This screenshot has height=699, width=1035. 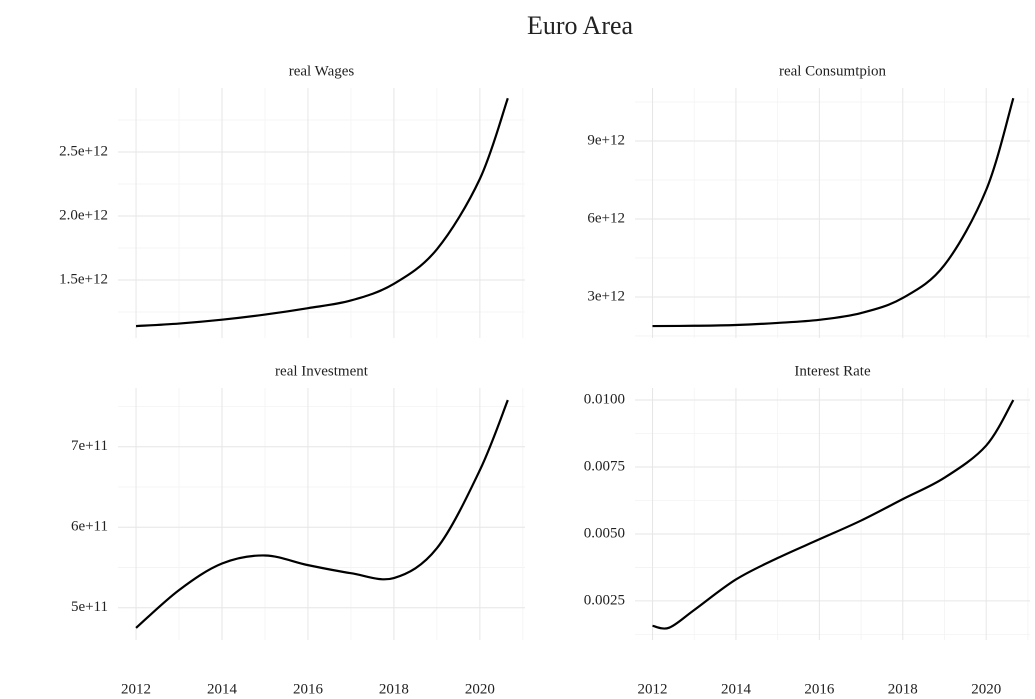 I want to click on y-tick-label: 0.0100, so click(x=604, y=399).